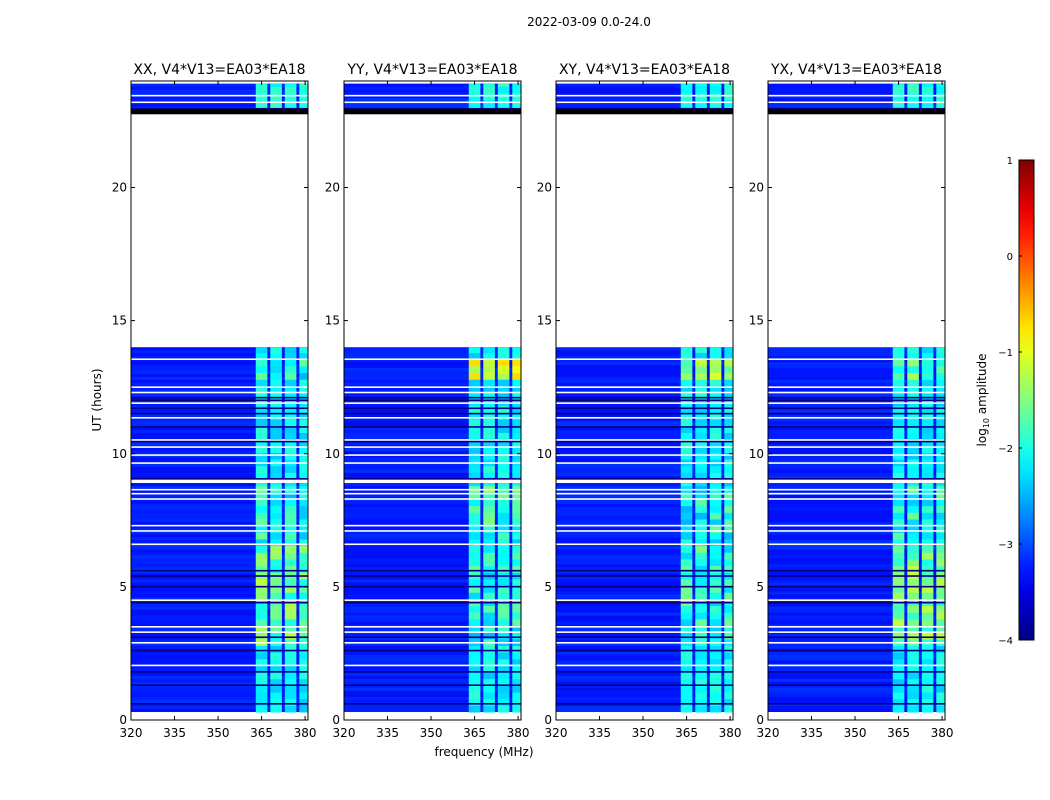 Image resolution: width=1050 pixels, height=800 pixels. What do you see at coordinates (1010, 257) in the screenshot?
I see `colorbar-tick-label: 0` at bounding box center [1010, 257].